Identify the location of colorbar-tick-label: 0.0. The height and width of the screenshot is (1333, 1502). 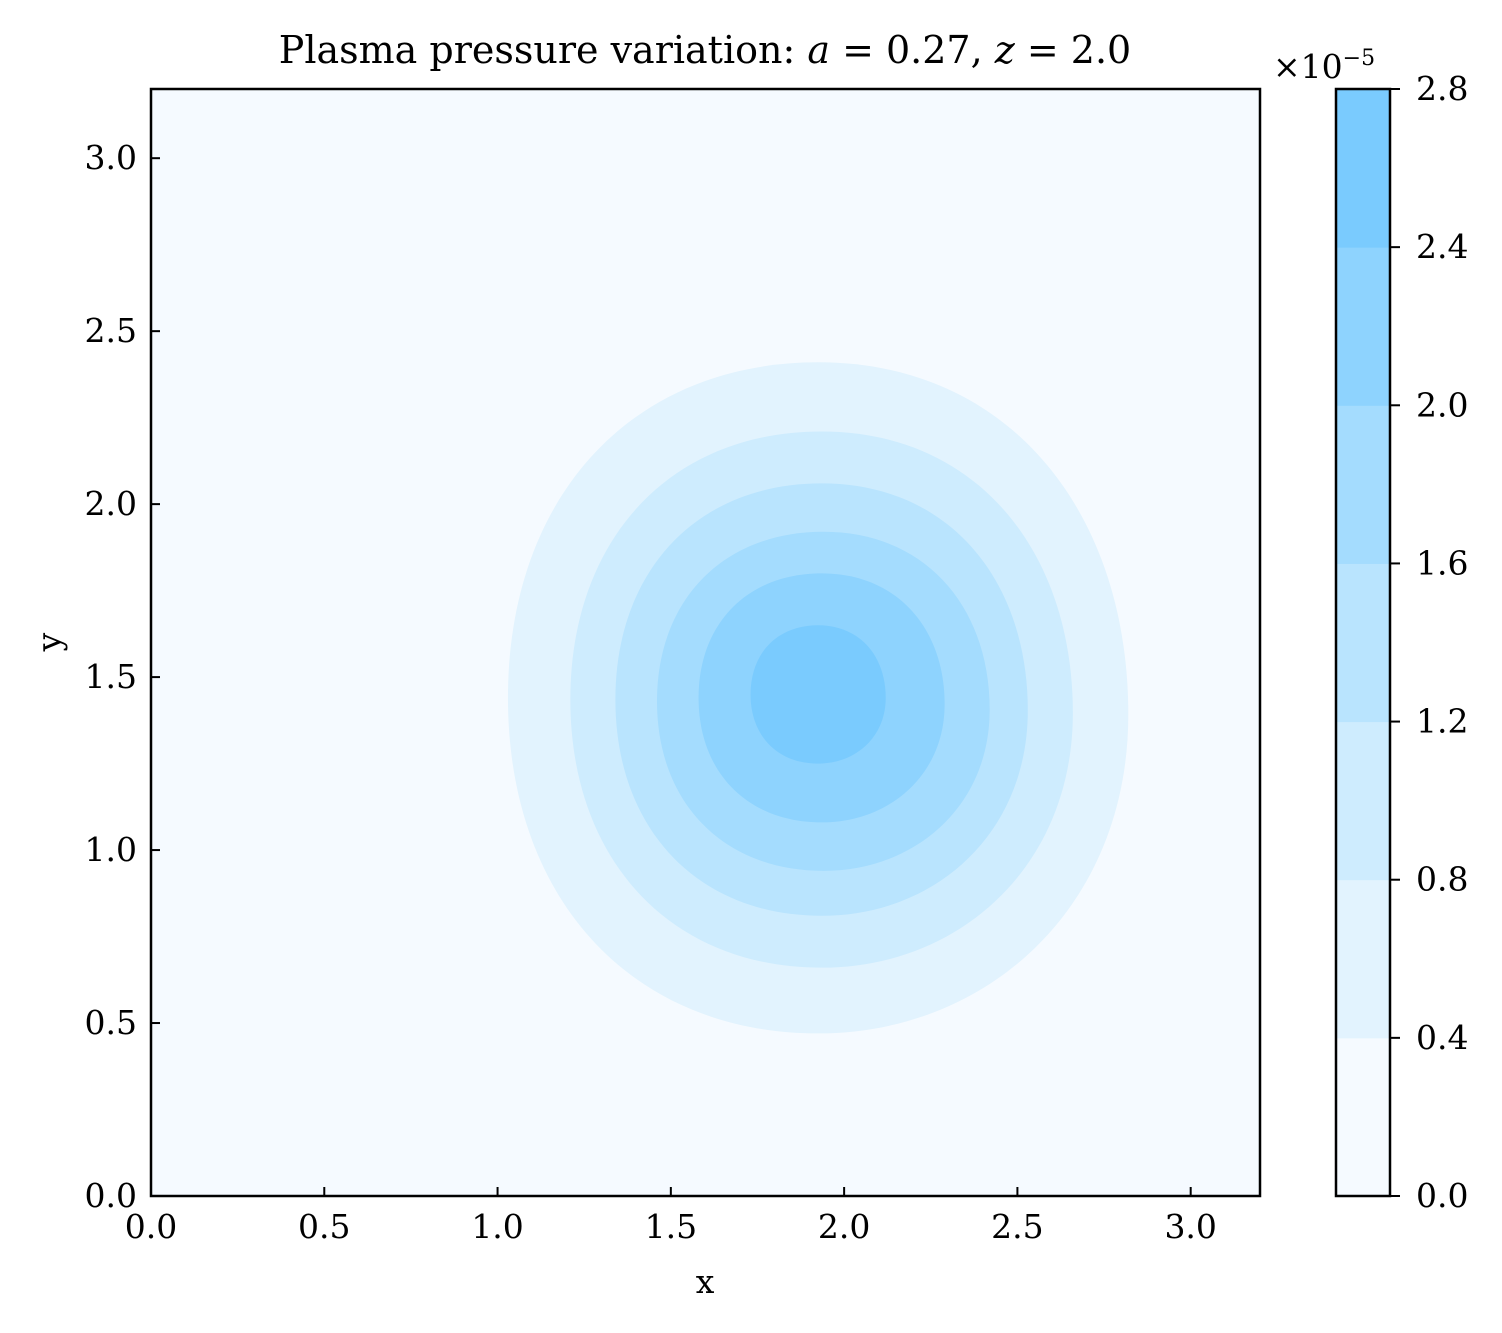
(1442, 1195).